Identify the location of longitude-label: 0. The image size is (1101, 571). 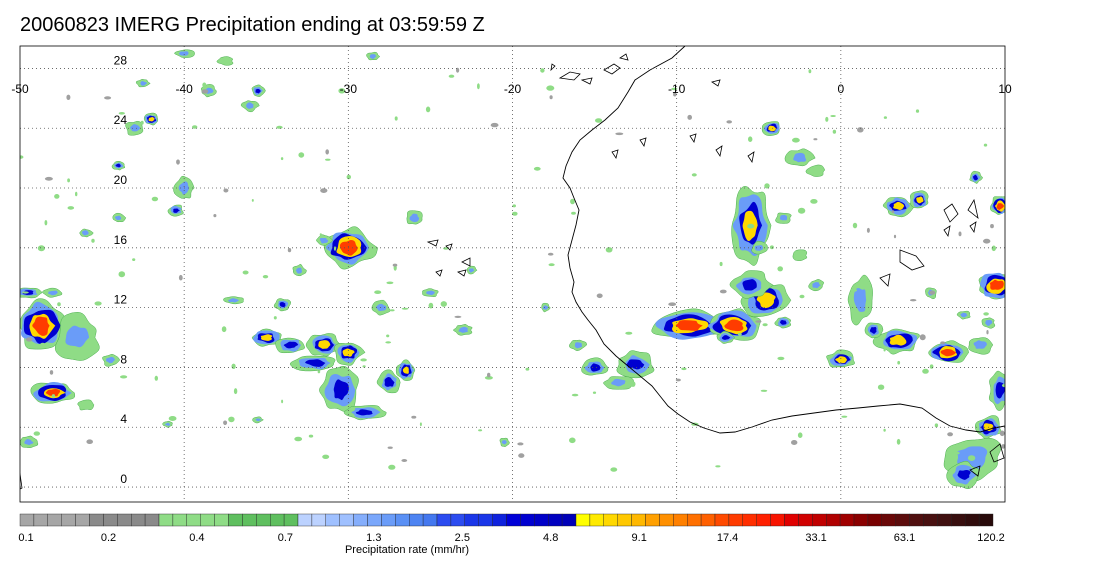
(840, 89).